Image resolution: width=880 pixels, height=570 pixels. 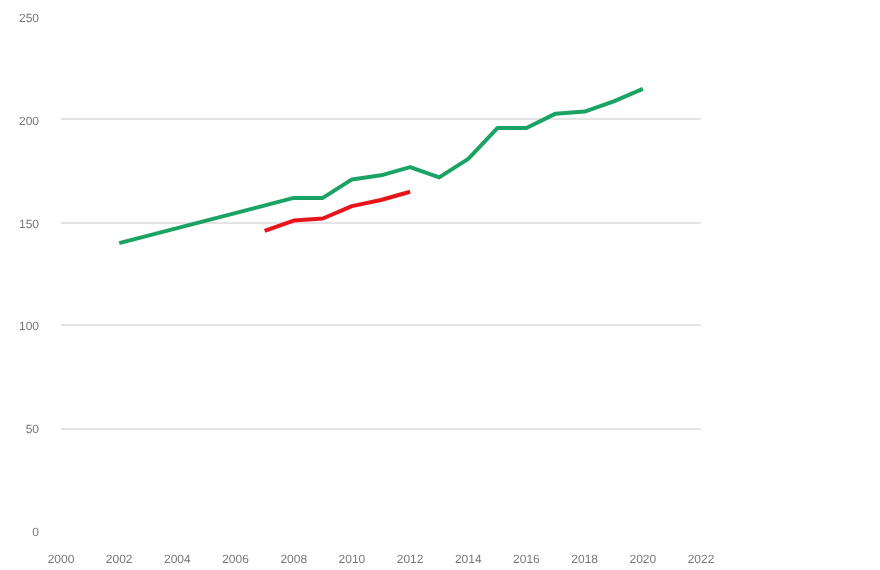 What do you see at coordinates (337, 211) in the screenshot?
I see `line-series` at bounding box center [337, 211].